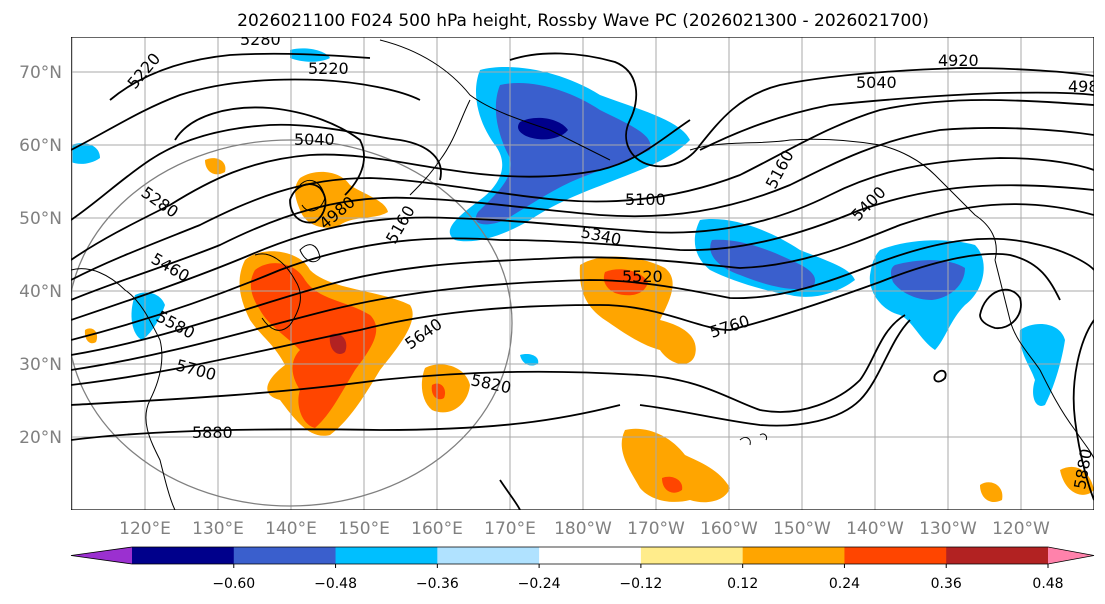 The width and height of the screenshot is (1105, 604). What do you see at coordinates (40, 438) in the screenshot?
I see `lat-label: 20°N` at bounding box center [40, 438].